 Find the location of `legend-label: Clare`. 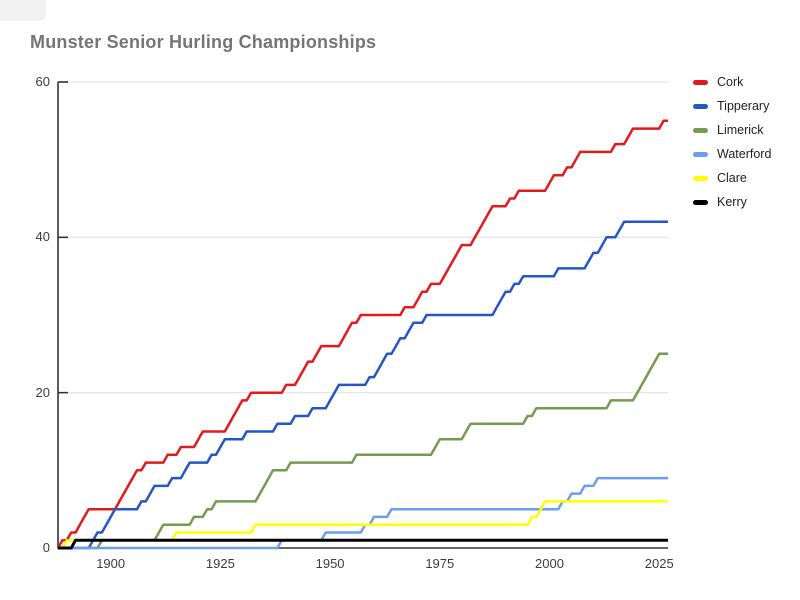

legend-label: Clare is located at coordinates (732, 178).